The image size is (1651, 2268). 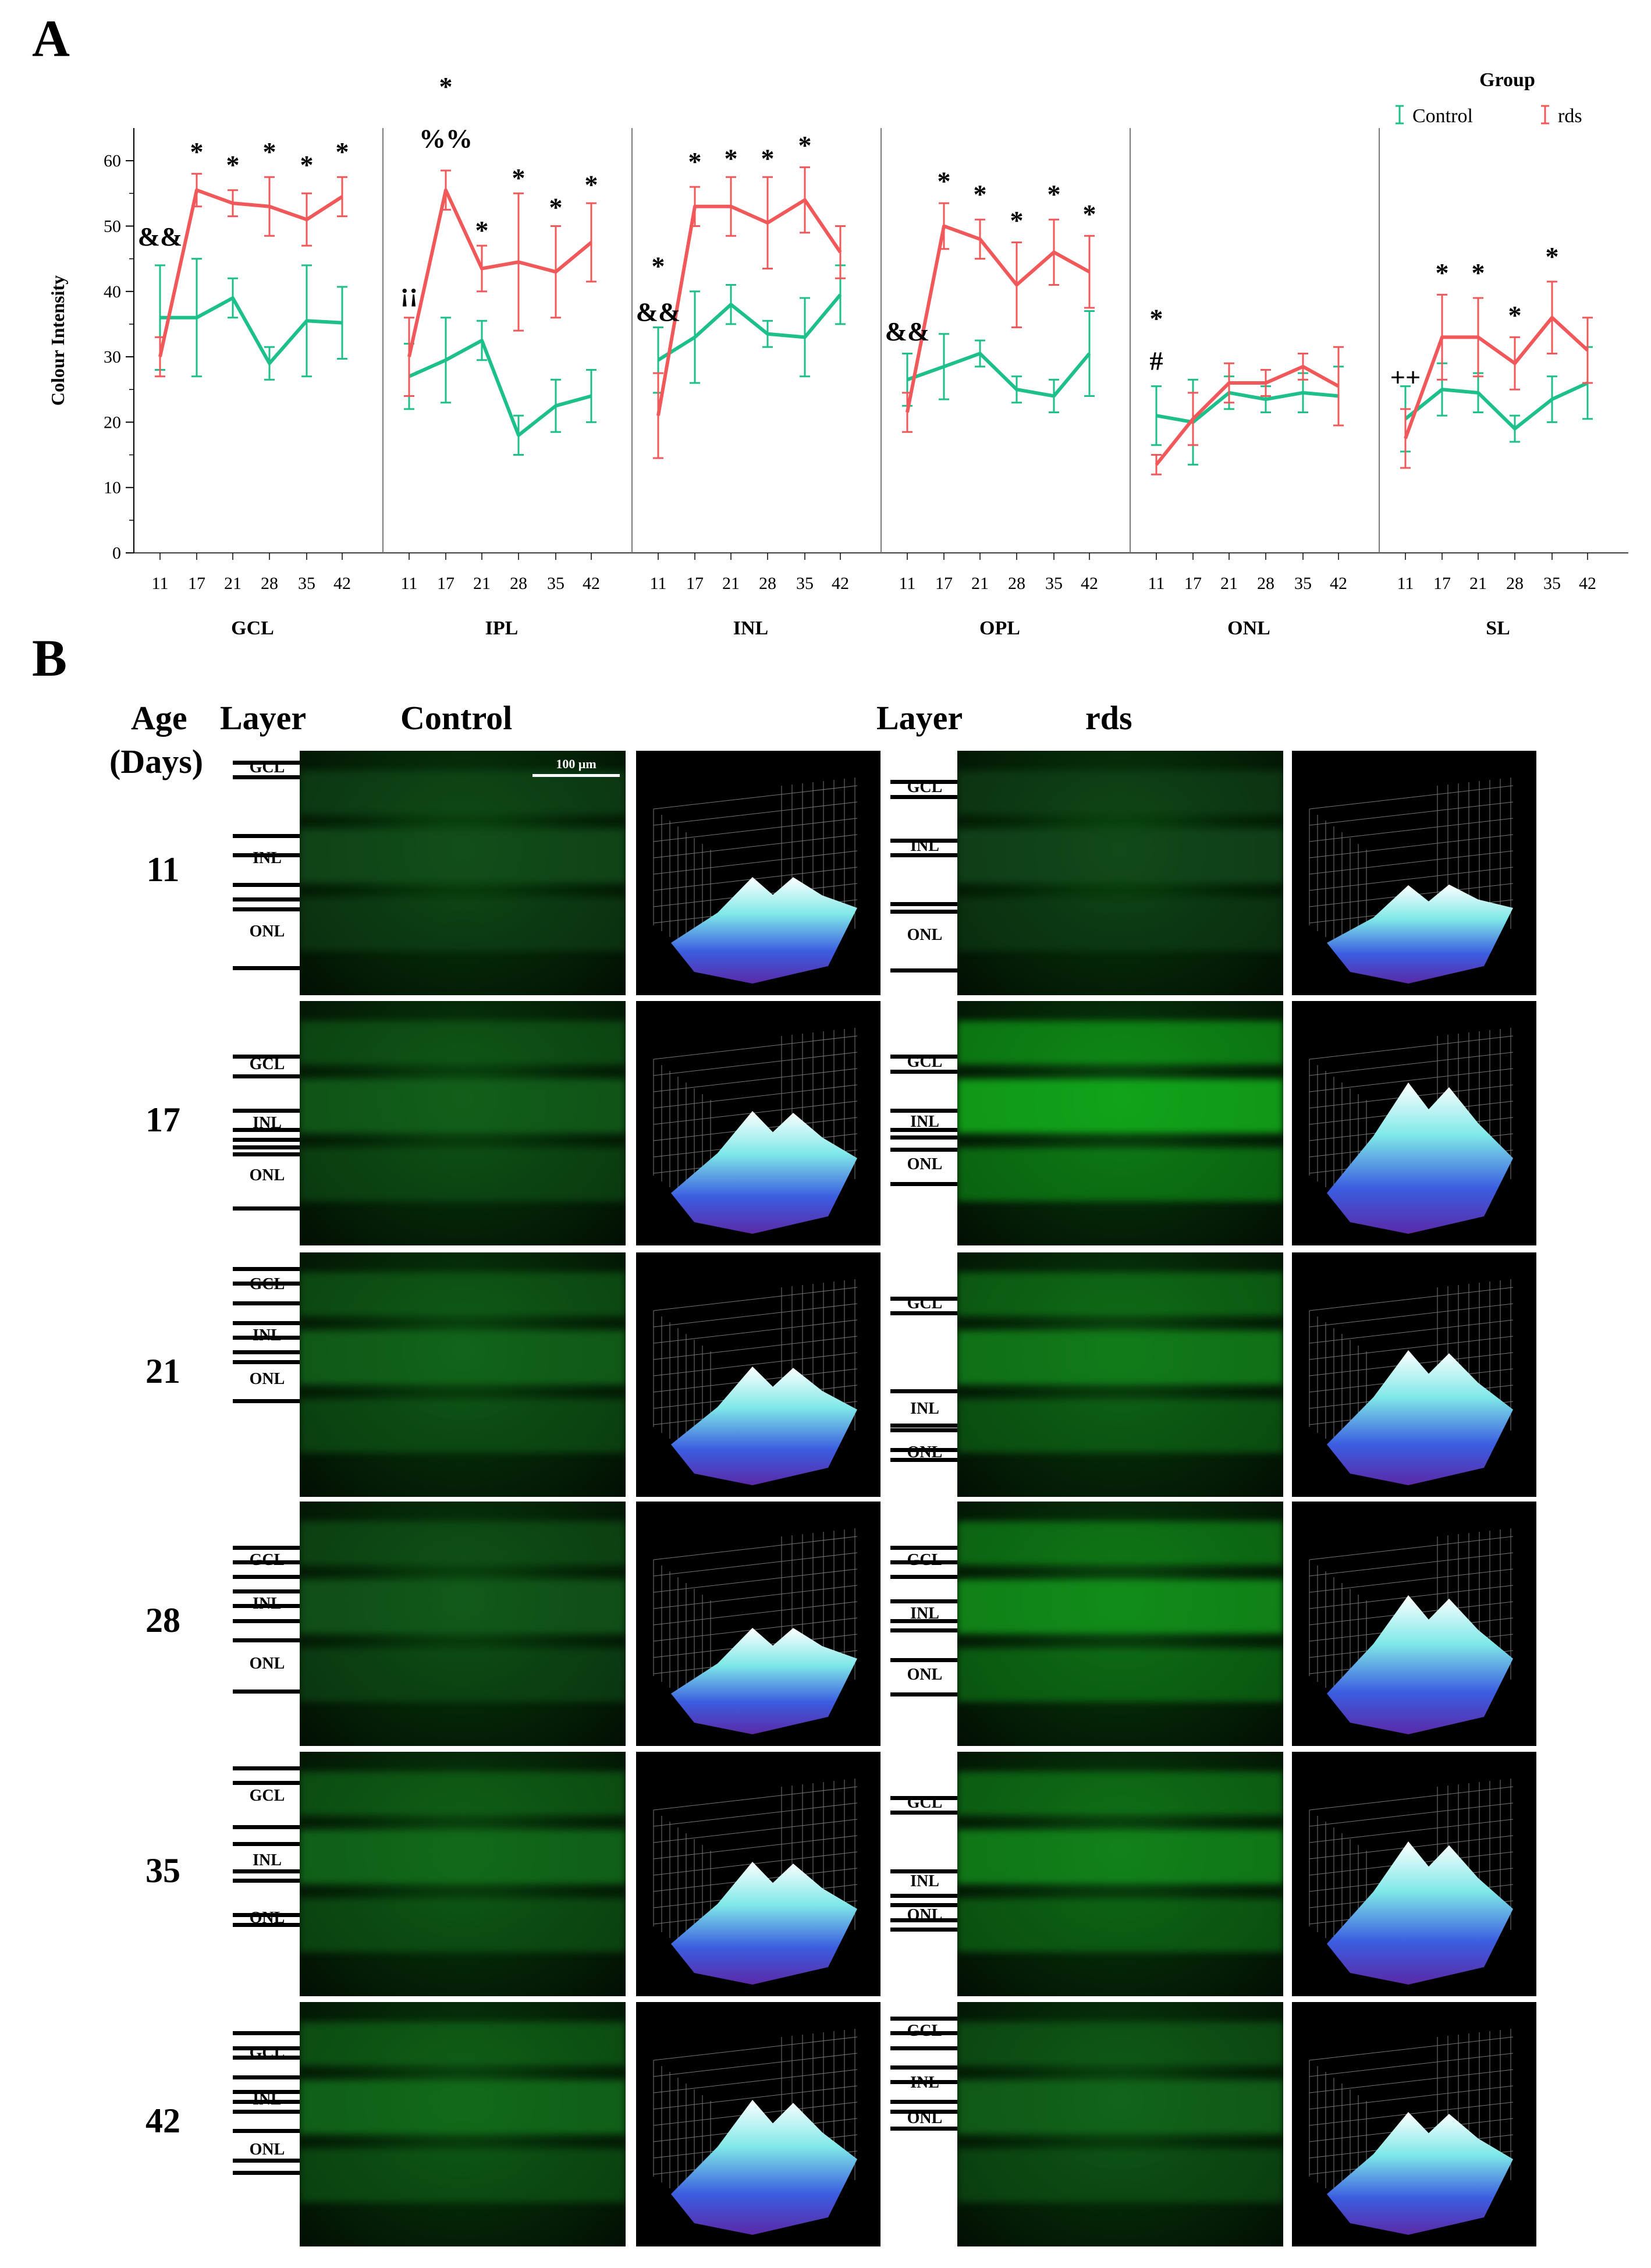 What do you see at coordinates (1498, 628) in the screenshot?
I see `panel-label-sl: SL` at bounding box center [1498, 628].